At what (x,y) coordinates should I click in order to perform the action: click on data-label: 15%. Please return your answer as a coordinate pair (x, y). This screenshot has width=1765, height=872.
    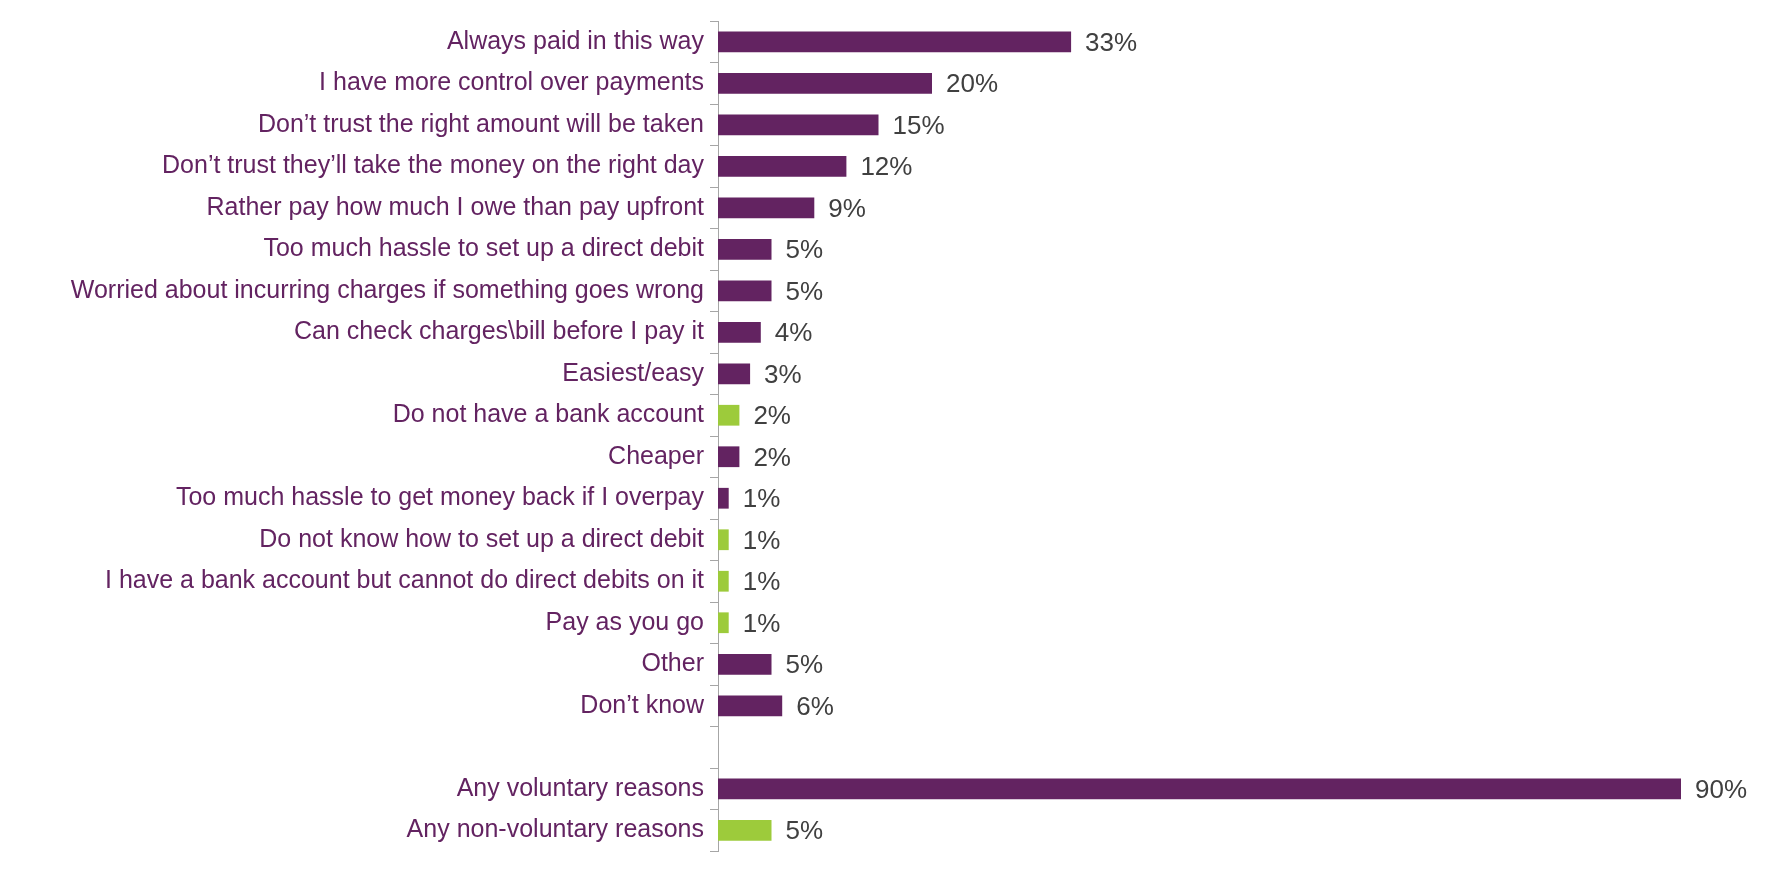
    Looking at the image, I should click on (918, 124).